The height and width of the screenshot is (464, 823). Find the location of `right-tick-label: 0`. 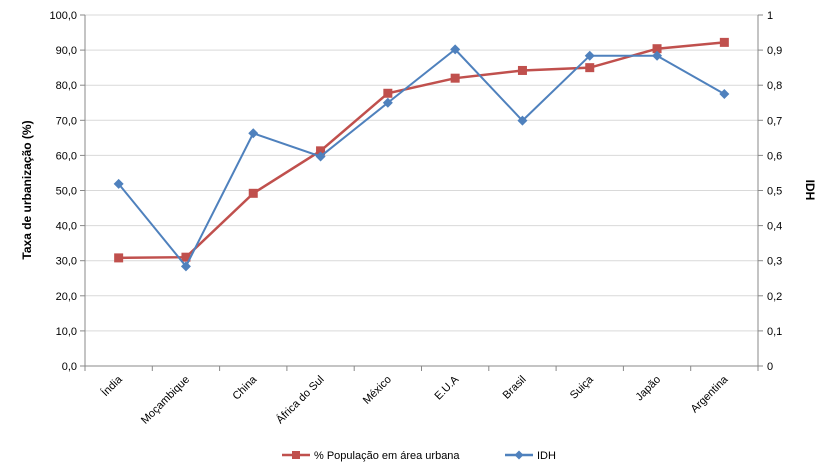

right-tick-label: 0 is located at coordinates (770, 367).